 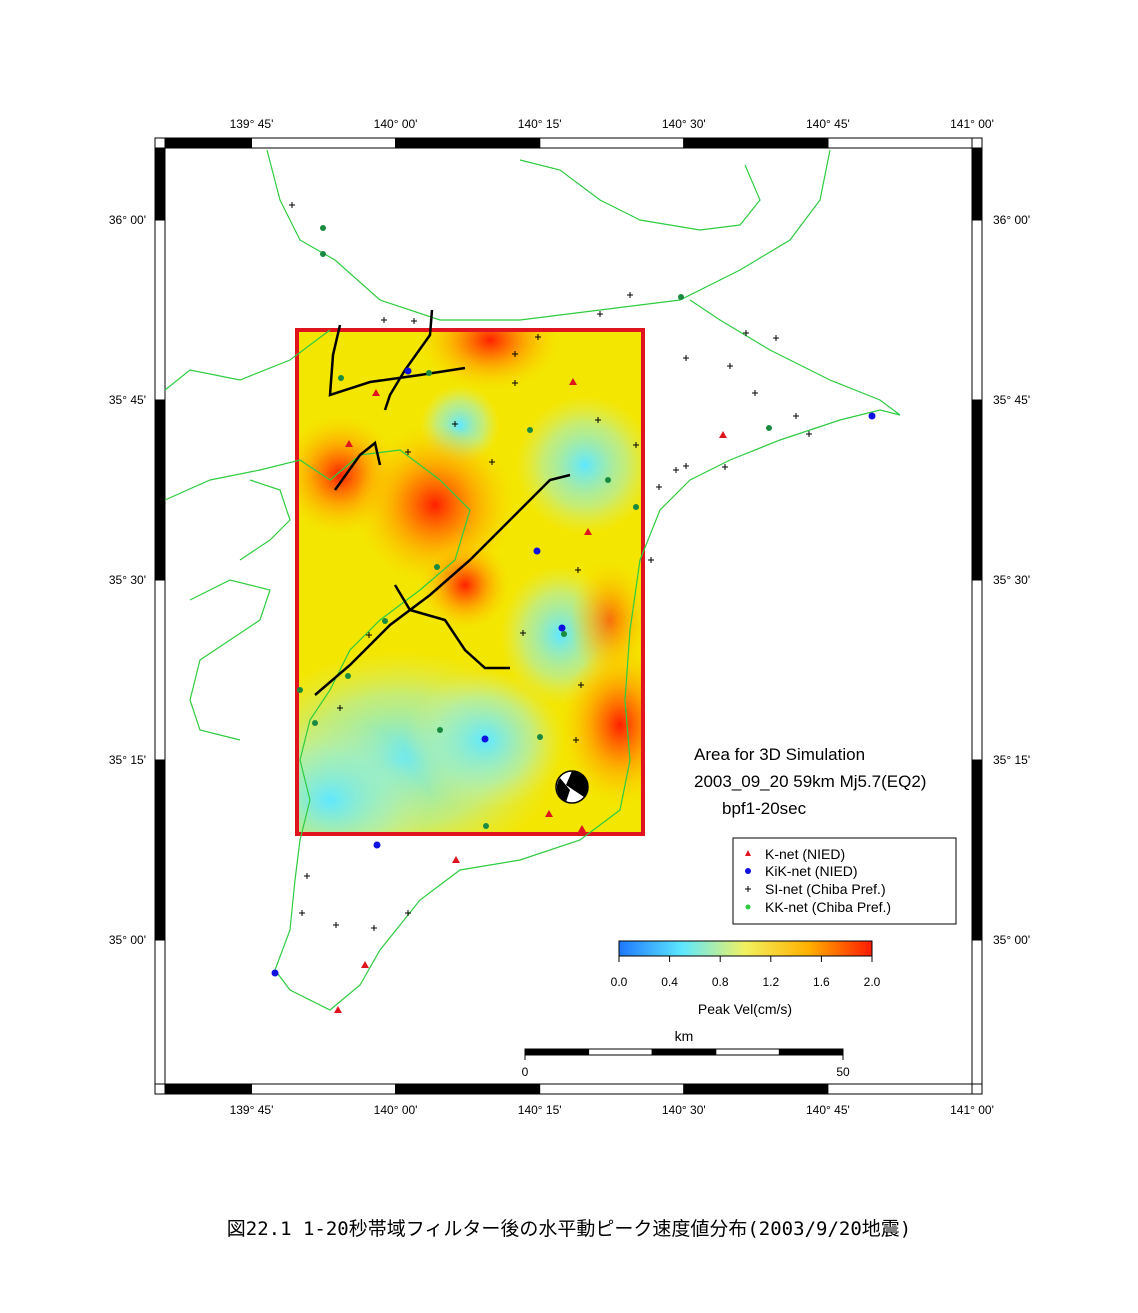 I want to click on colorbar-tick-label: 0.8, so click(x=720, y=982).